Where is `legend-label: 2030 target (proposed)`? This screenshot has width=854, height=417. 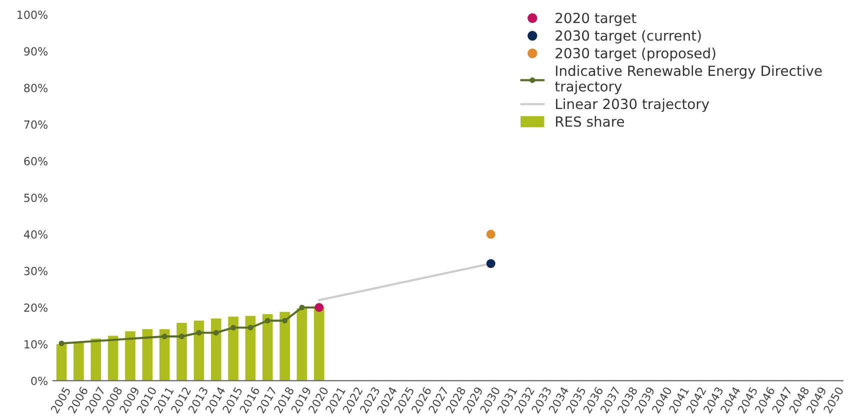
legend-label: 2030 target (proposed) is located at coordinates (636, 55).